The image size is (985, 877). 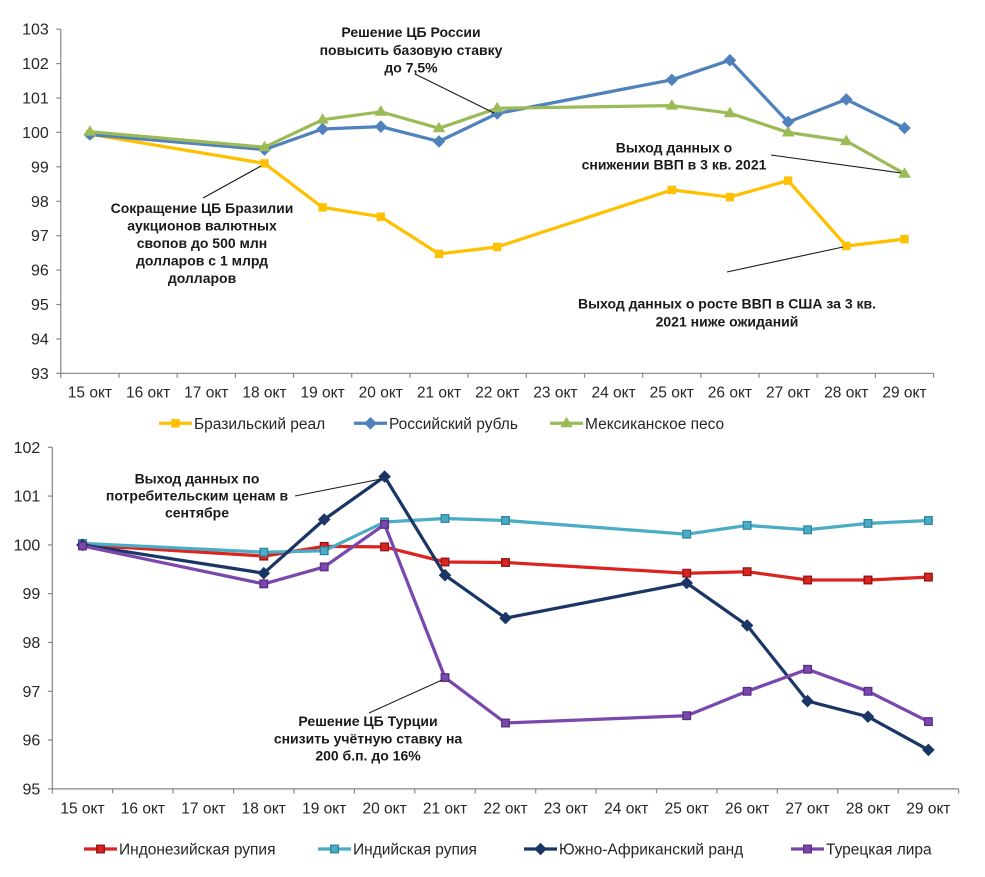 What do you see at coordinates (35, 30) in the screenshot?
I see `svg-text: 103` at bounding box center [35, 30].